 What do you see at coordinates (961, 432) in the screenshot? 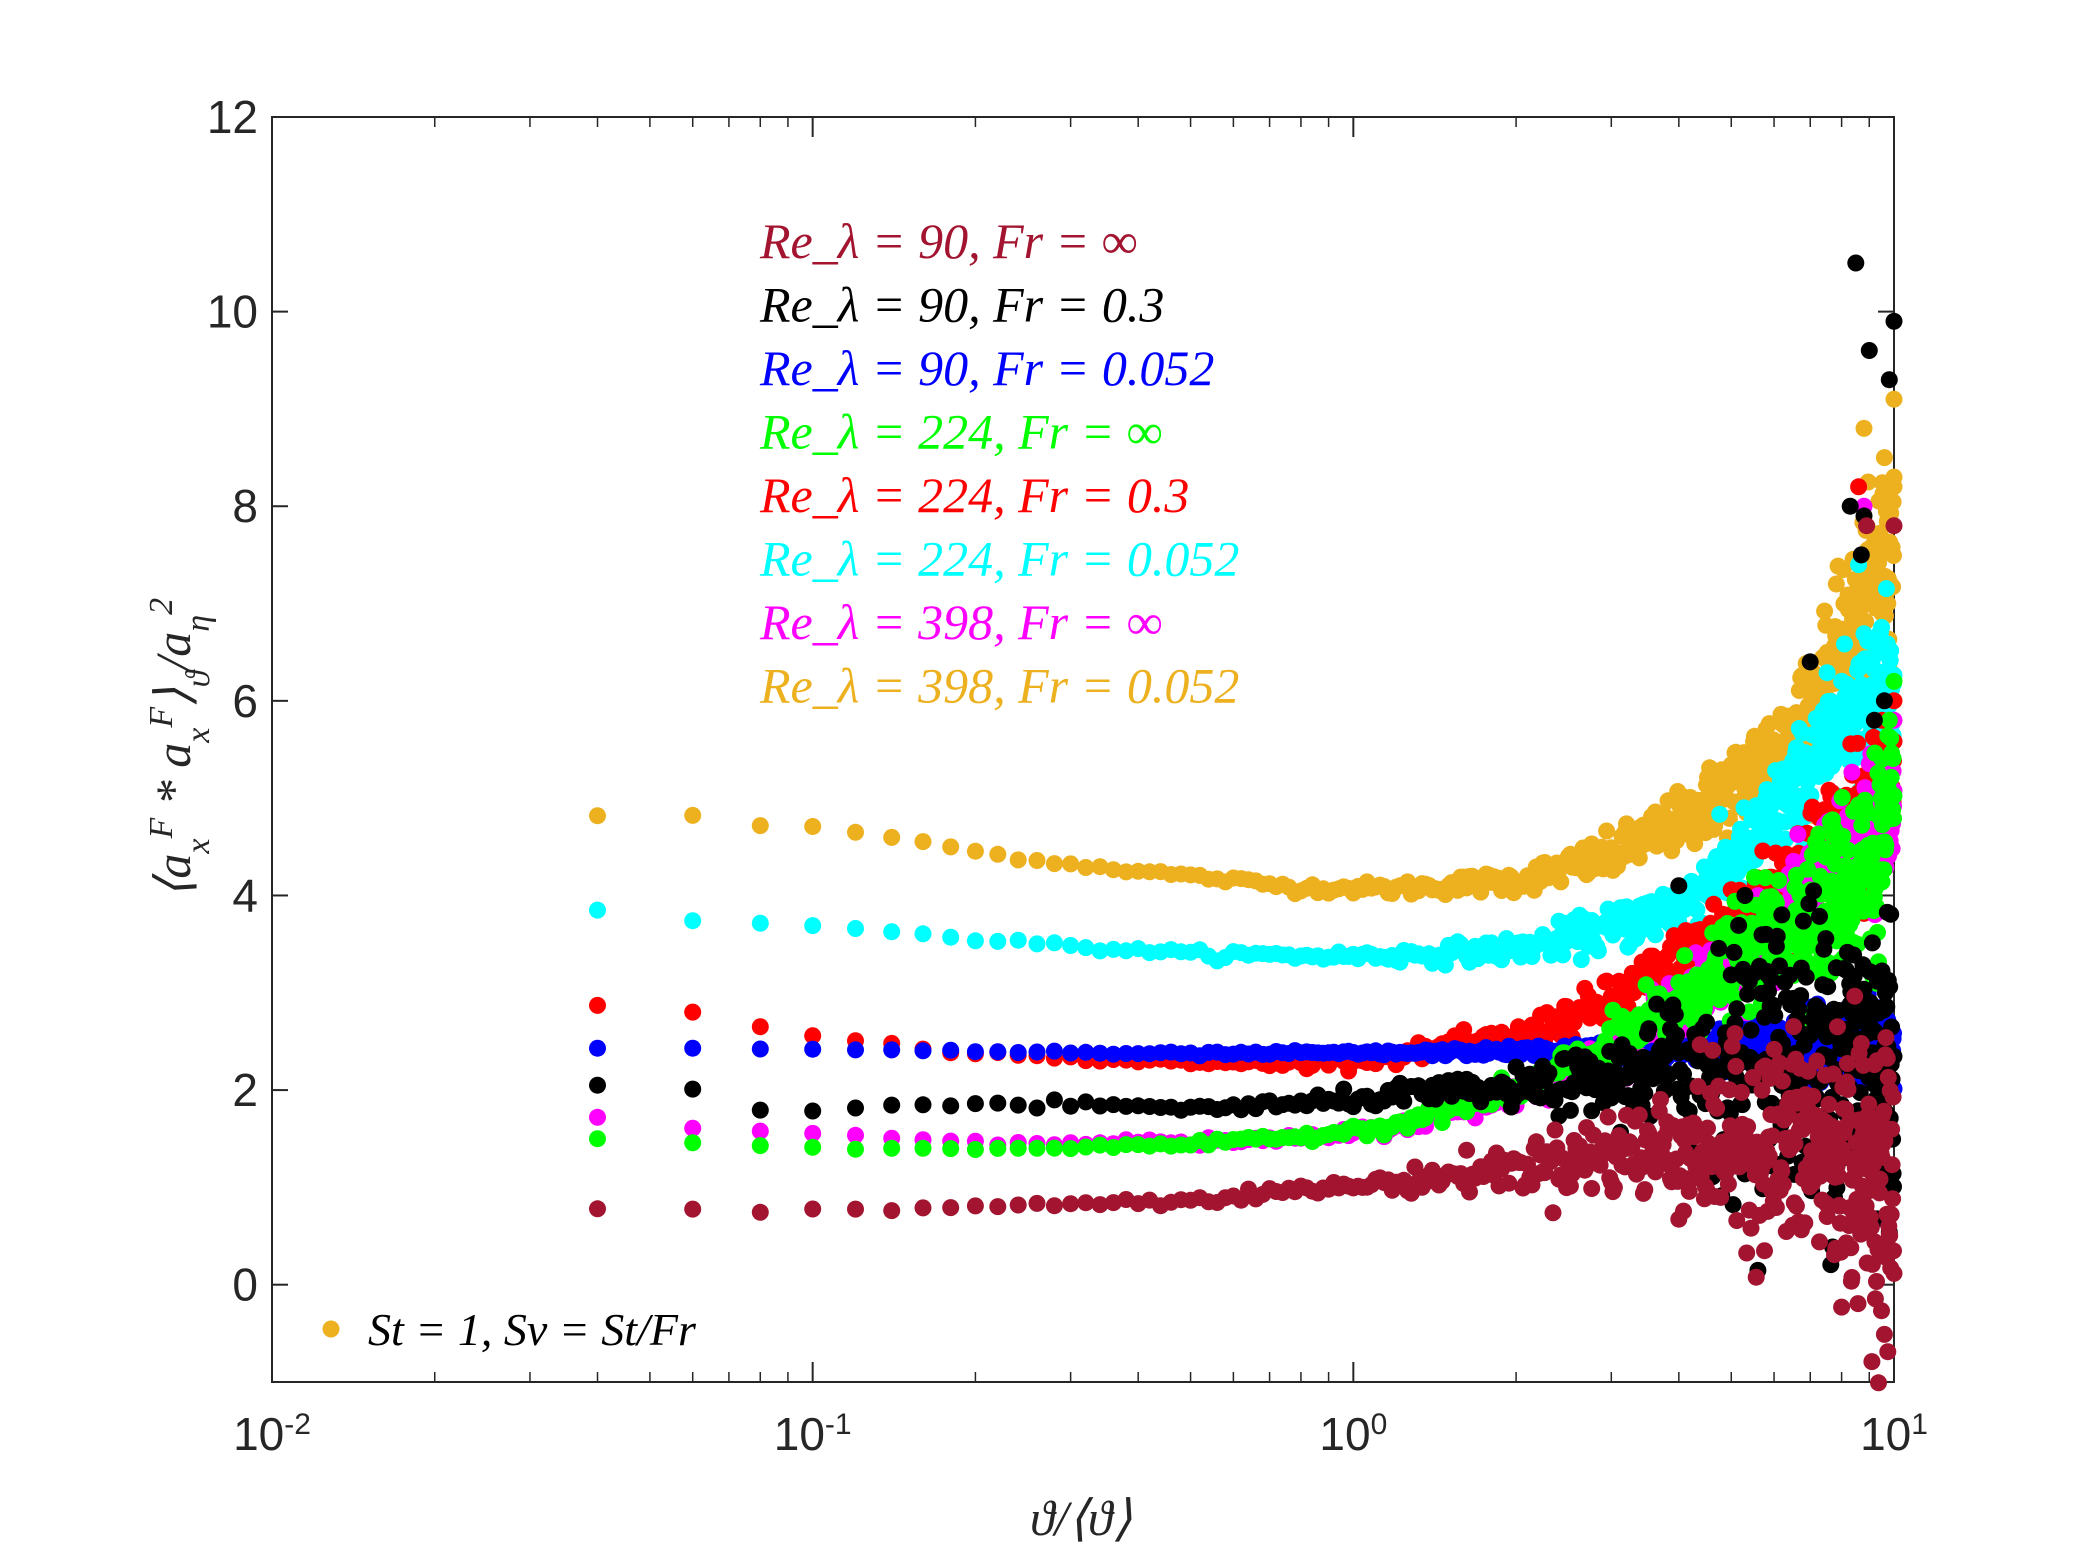
I see `legend-entry: Re_λ = 224, Fr = ∞` at bounding box center [961, 432].